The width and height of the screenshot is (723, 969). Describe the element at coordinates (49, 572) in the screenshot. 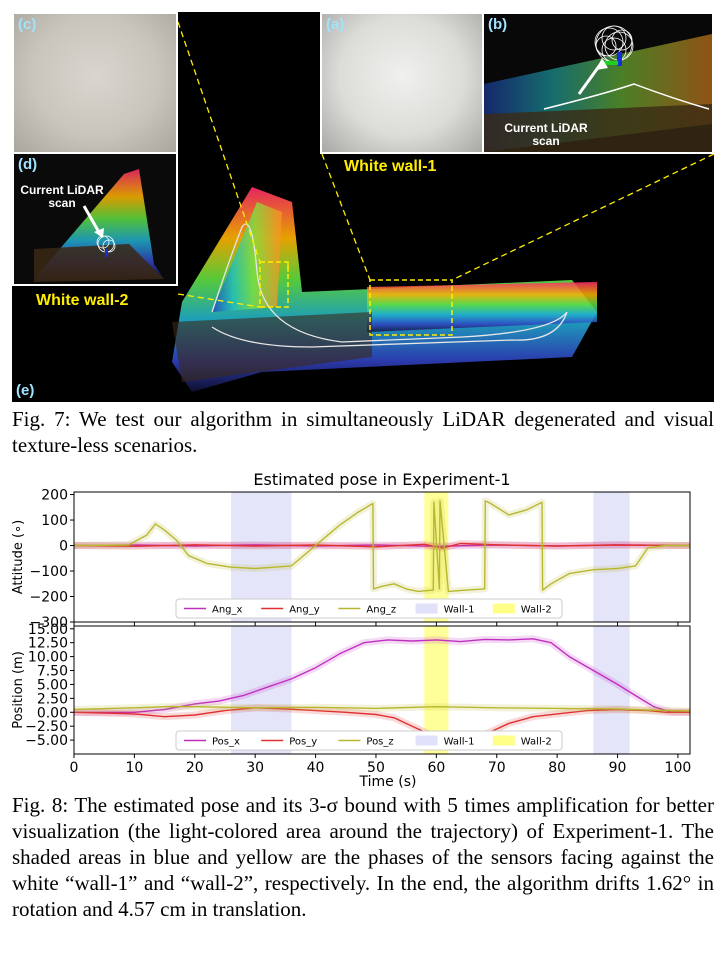

I see `y-tick-label: −100` at that location.